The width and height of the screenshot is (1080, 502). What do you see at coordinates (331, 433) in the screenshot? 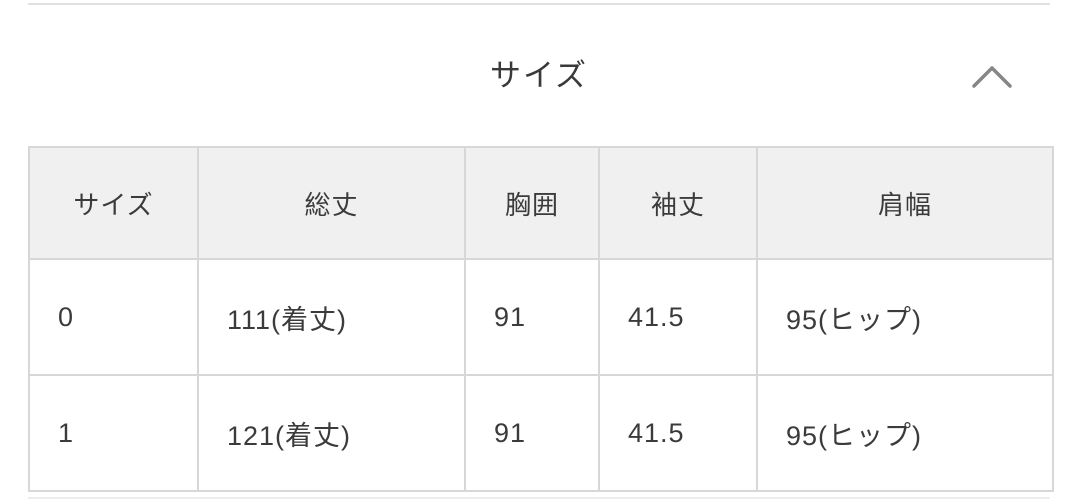
I see `table-cell-total-length: 121(着丈)` at bounding box center [331, 433].